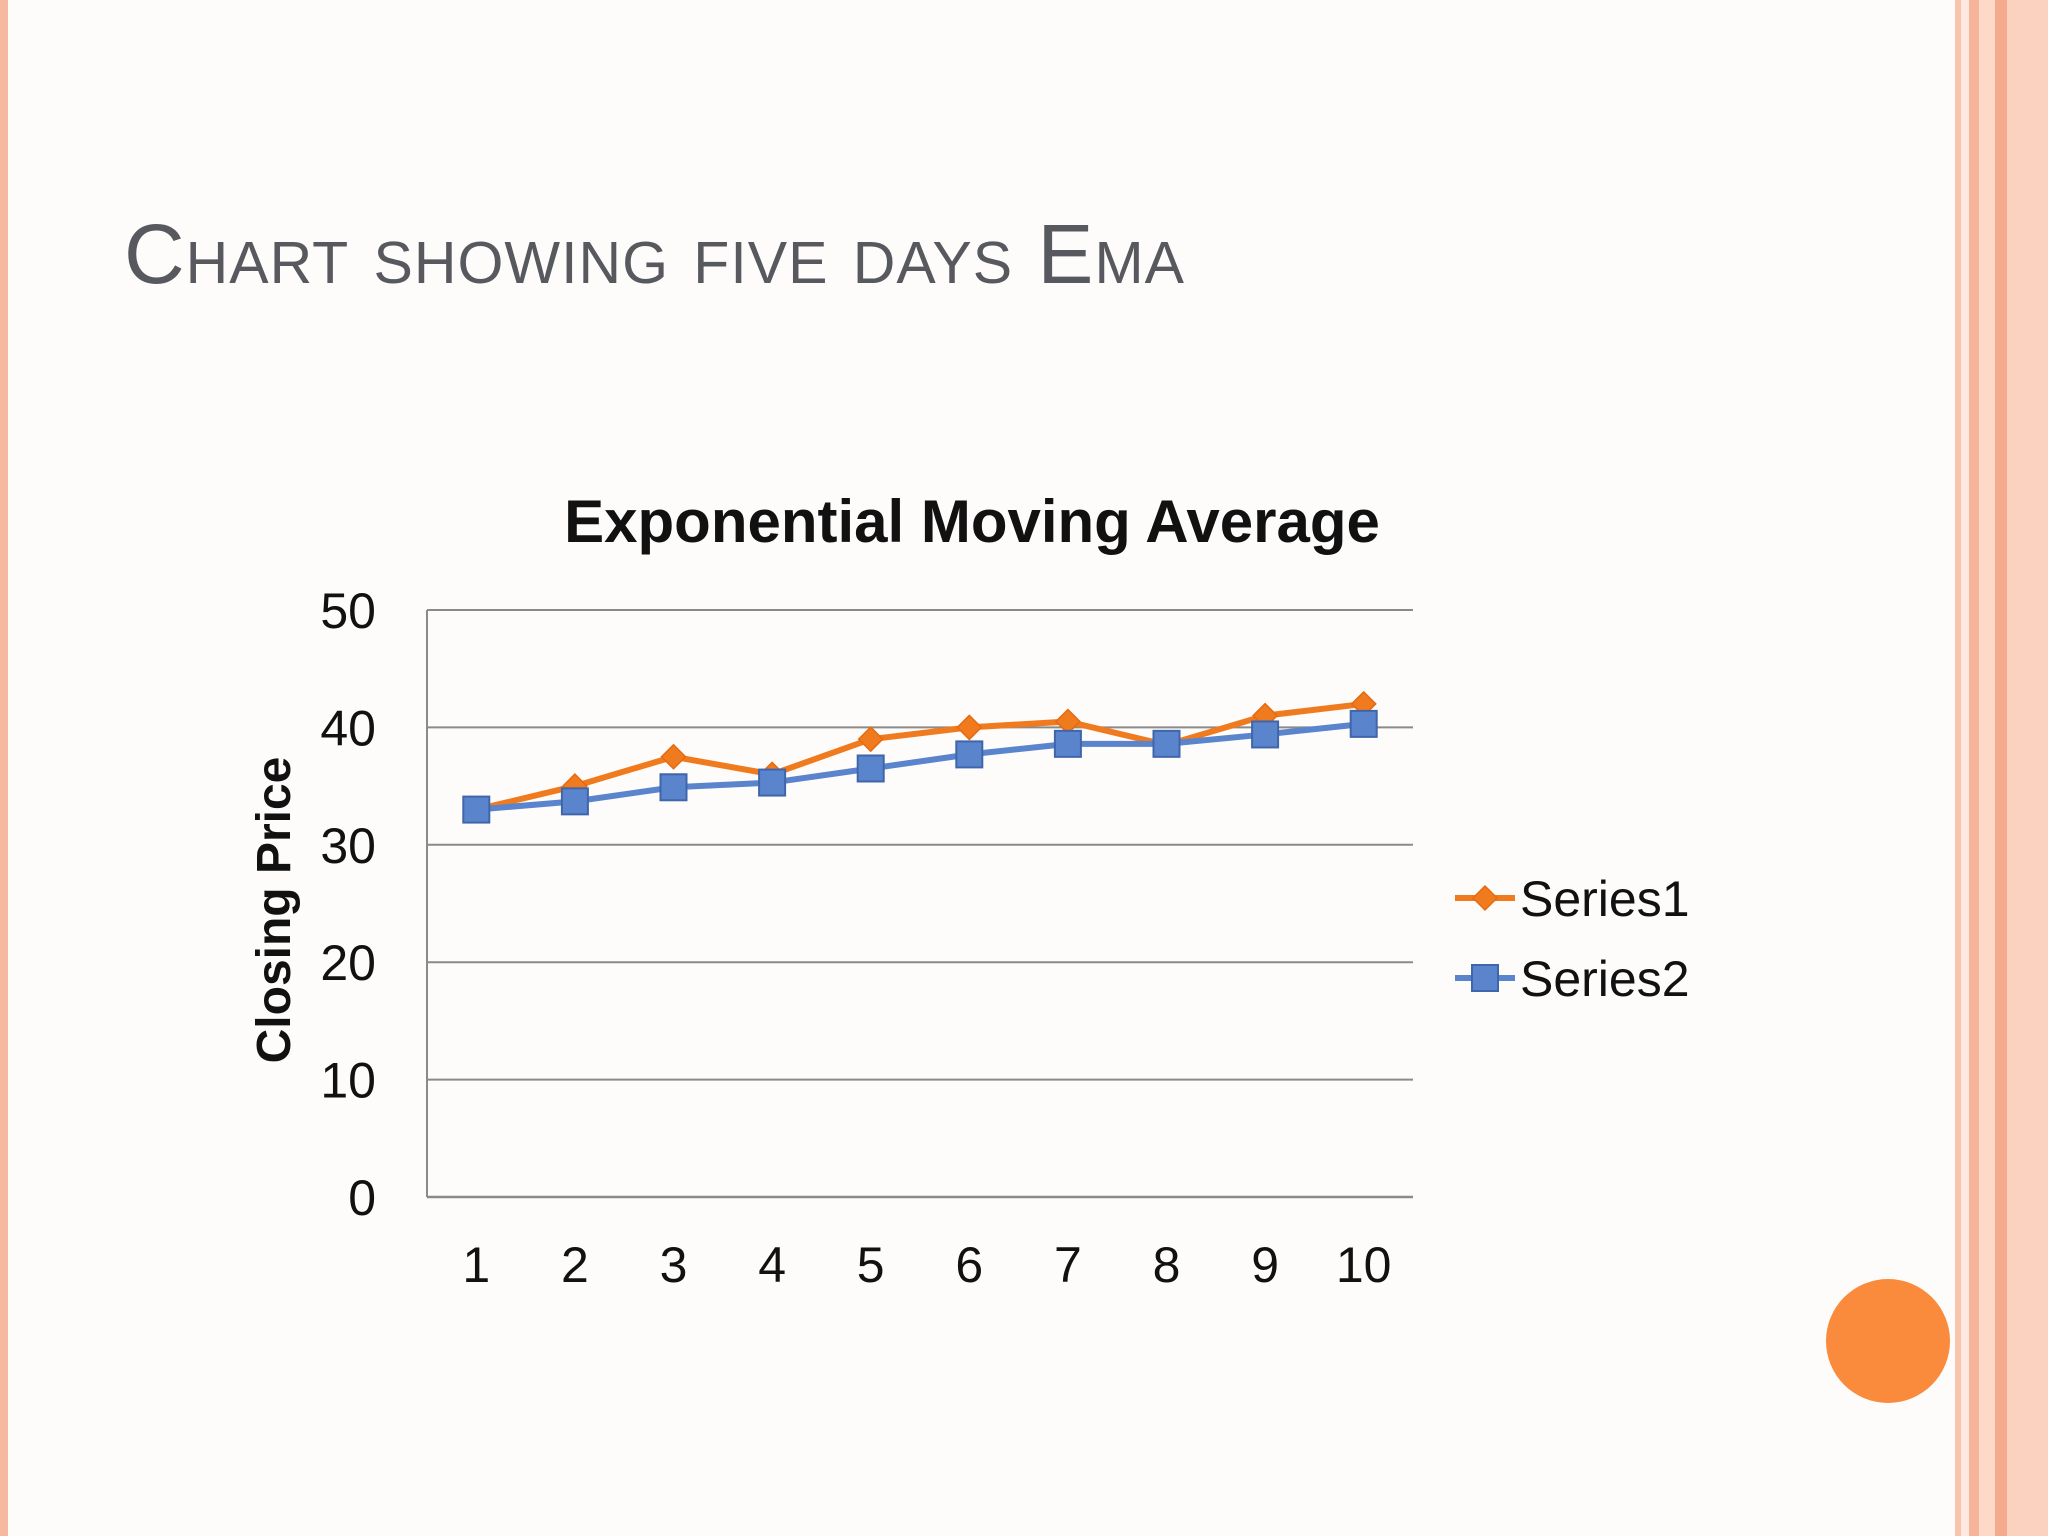 This screenshot has width=2048, height=1536. I want to click on legend-label: Series2, so click(1605, 979).